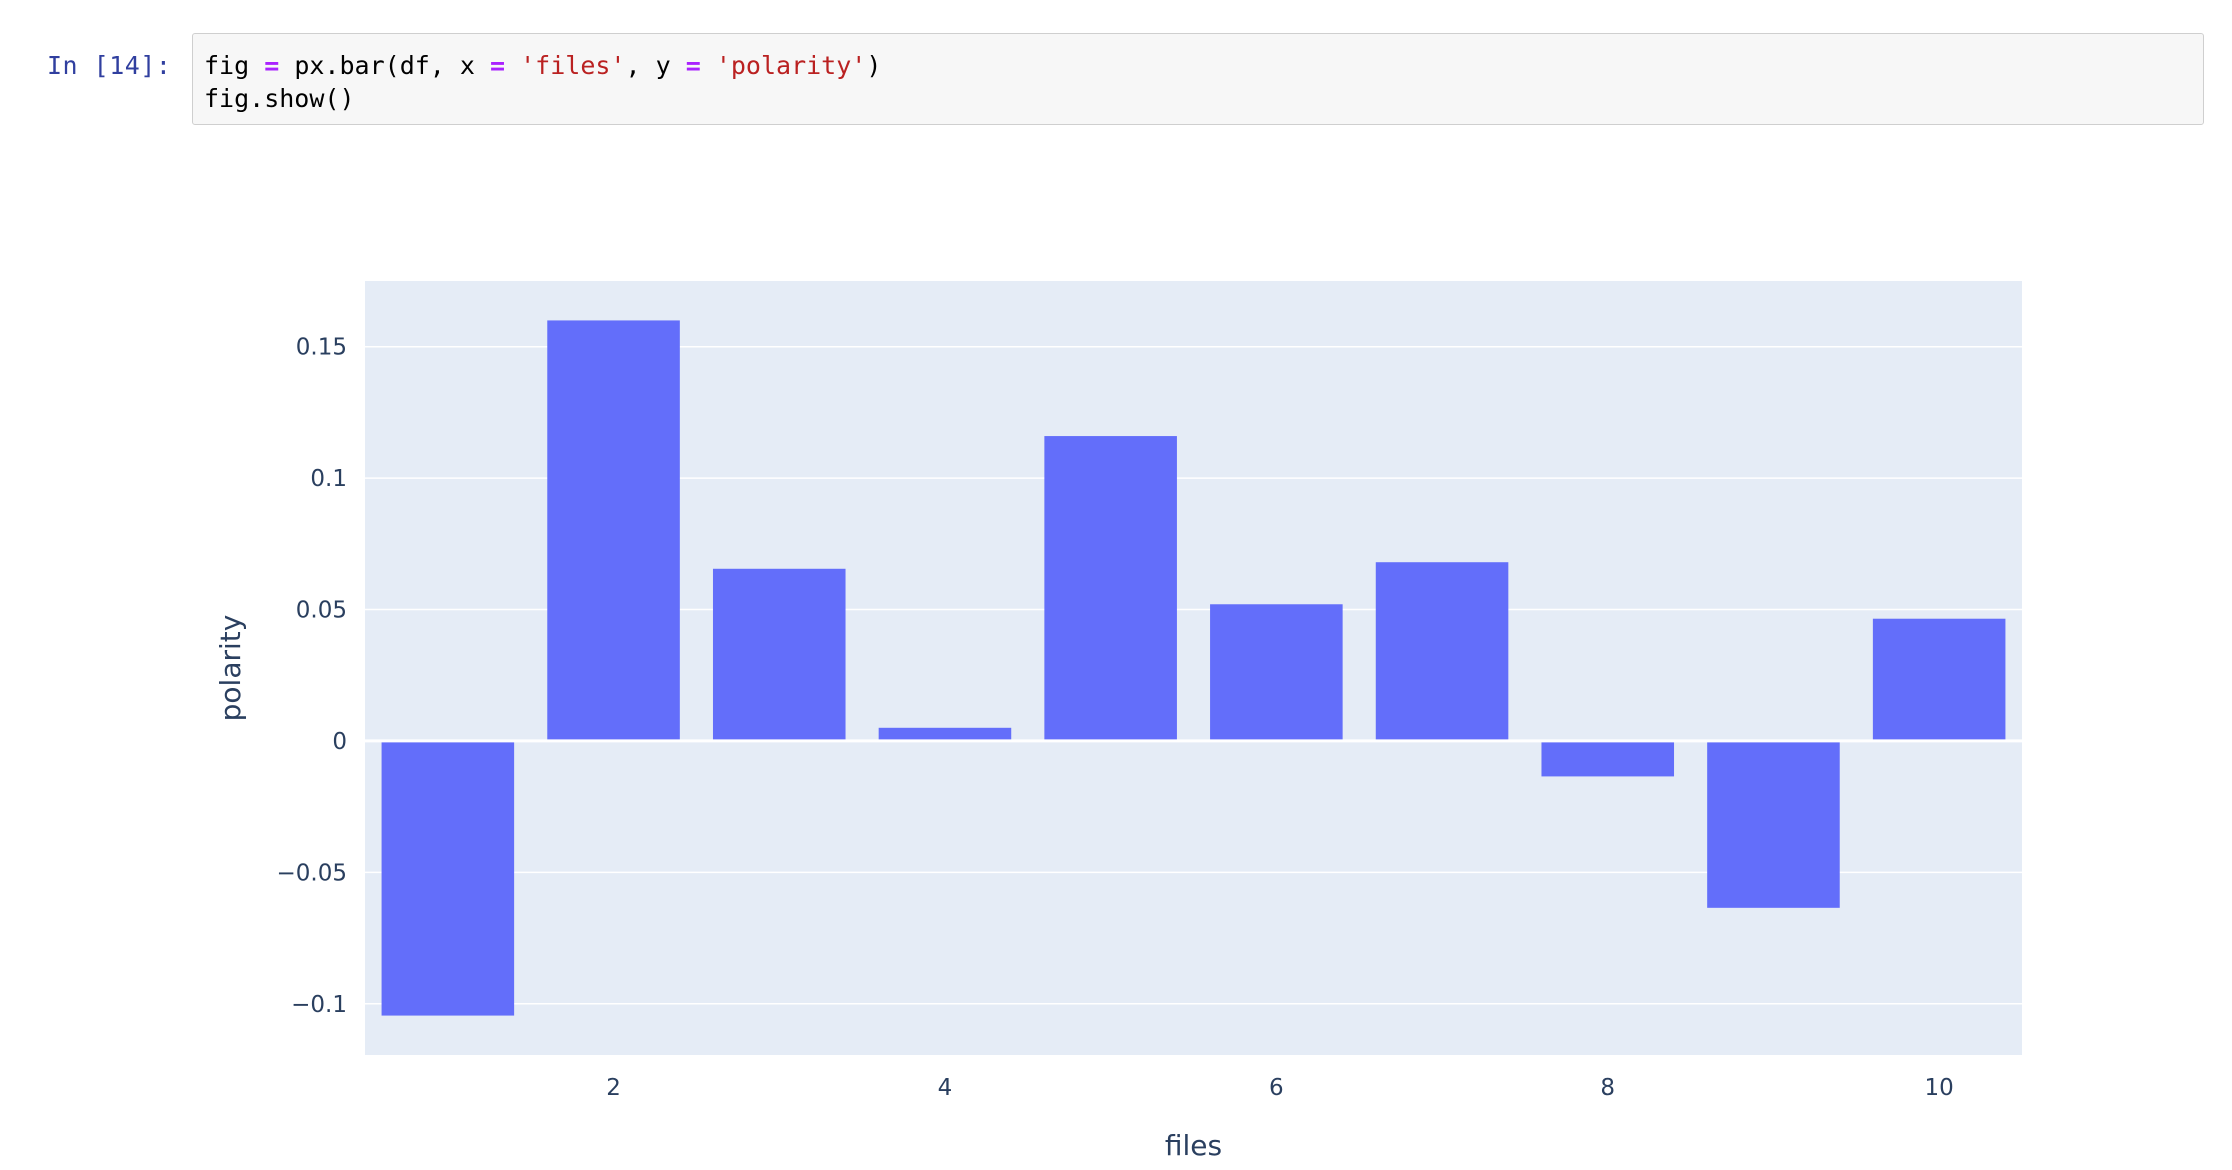  What do you see at coordinates (328, 479) in the screenshot?
I see `y-tick-label: 0.1` at bounding box center [328, 479].